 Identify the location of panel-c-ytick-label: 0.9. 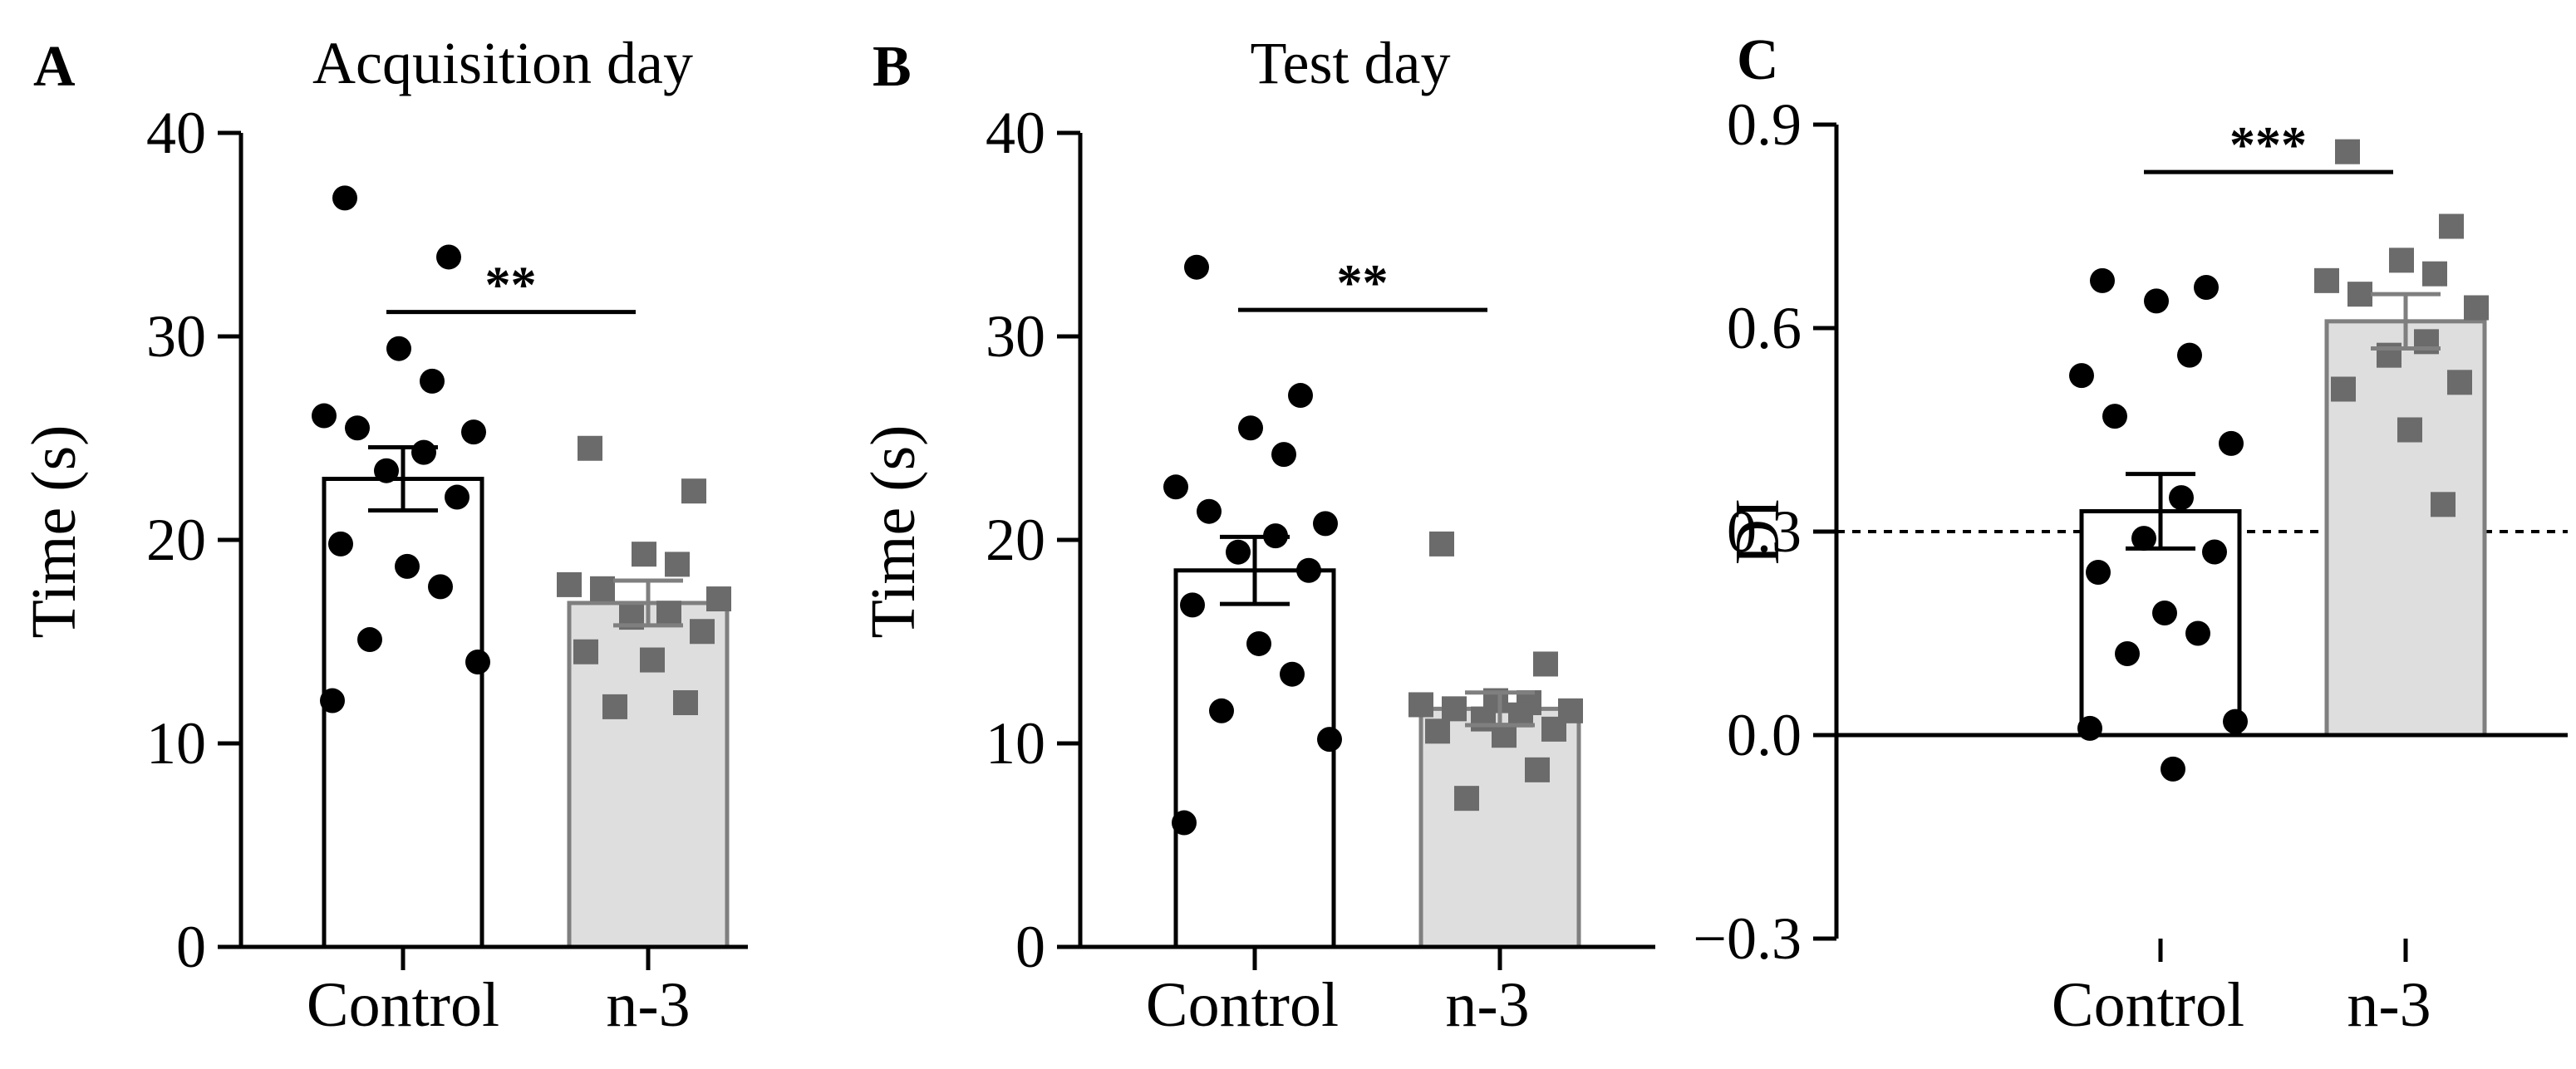
(1765, 125).